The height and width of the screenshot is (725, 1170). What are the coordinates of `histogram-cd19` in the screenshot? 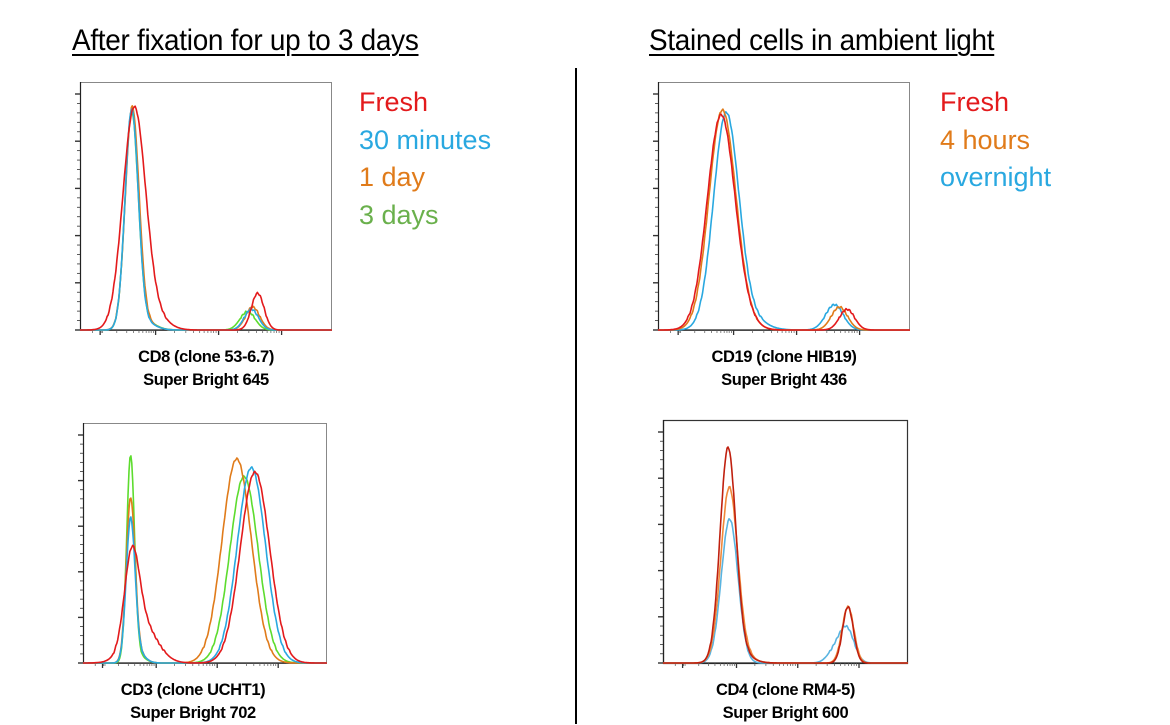 It's located at (781, 208).